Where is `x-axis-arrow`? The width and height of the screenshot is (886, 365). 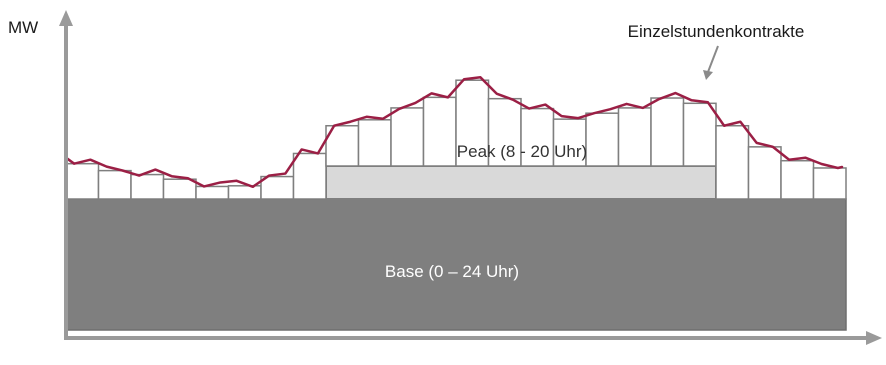
x-axis-arrow is located at coordinates (874, 338).